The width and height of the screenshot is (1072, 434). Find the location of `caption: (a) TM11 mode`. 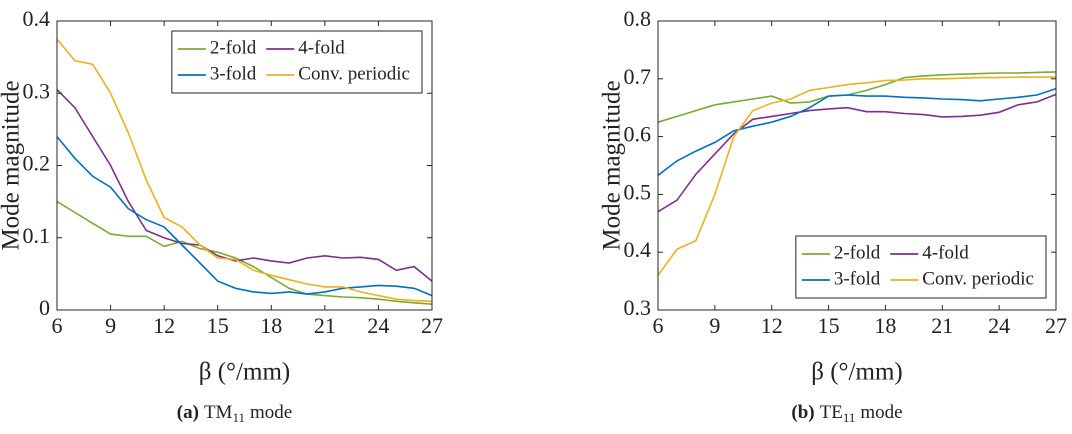

caption: (a) TM11 mode is located at coordinates (234, 413).